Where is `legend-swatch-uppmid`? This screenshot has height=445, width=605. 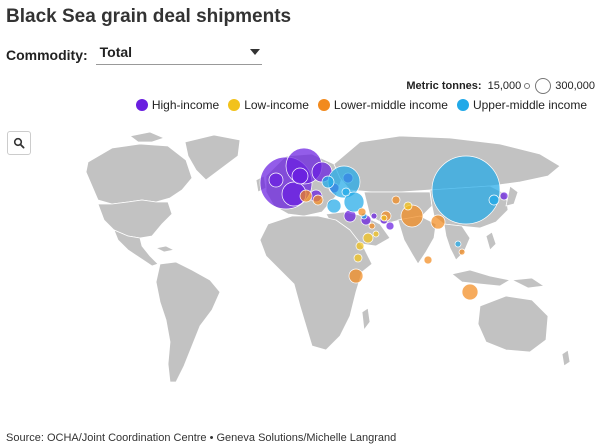
legend-swatch-uppmid is located at coordinates (462, 105).